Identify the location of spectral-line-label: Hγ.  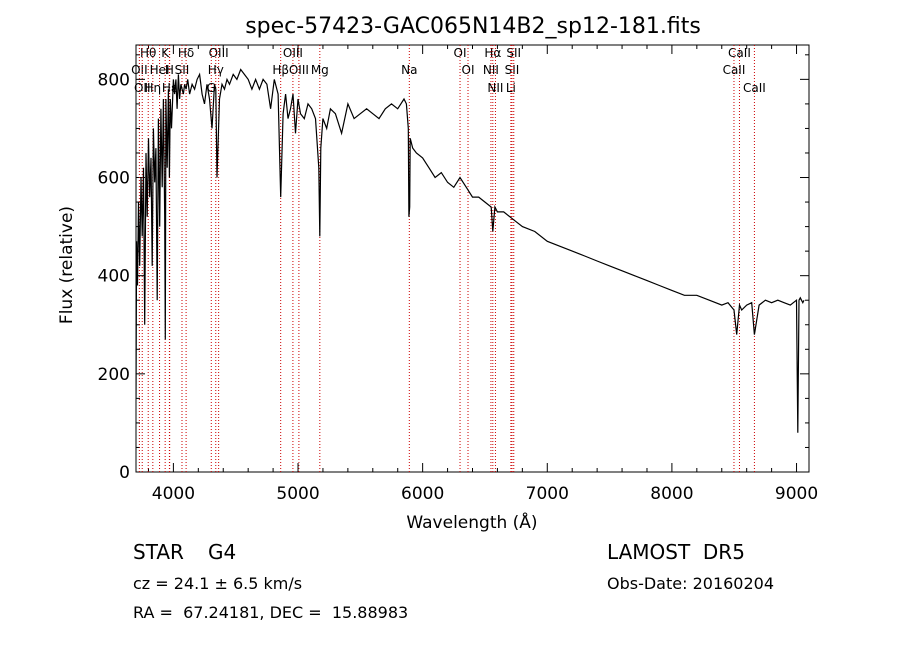
(216, 70).